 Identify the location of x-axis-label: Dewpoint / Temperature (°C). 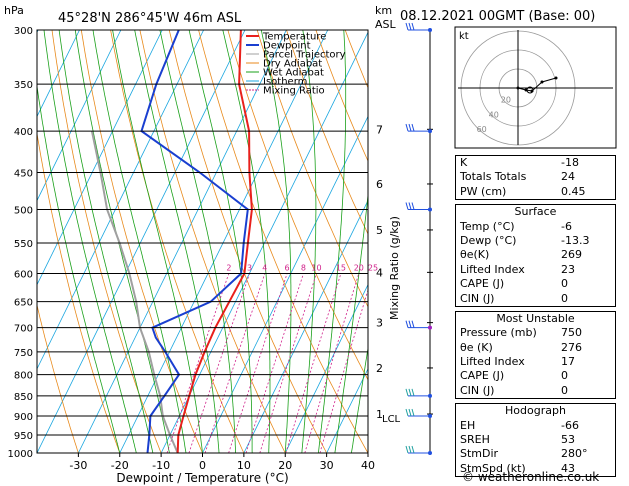
(202, 478).